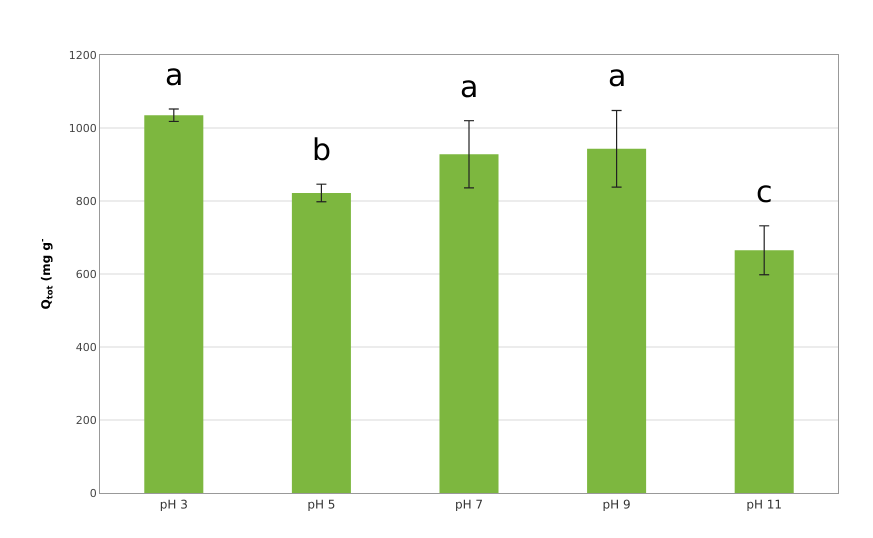 This screenshot has height=538, width=873. Describe the element at coordinates (322, 150) in the screenshot. I see `annotation: b` at that location.